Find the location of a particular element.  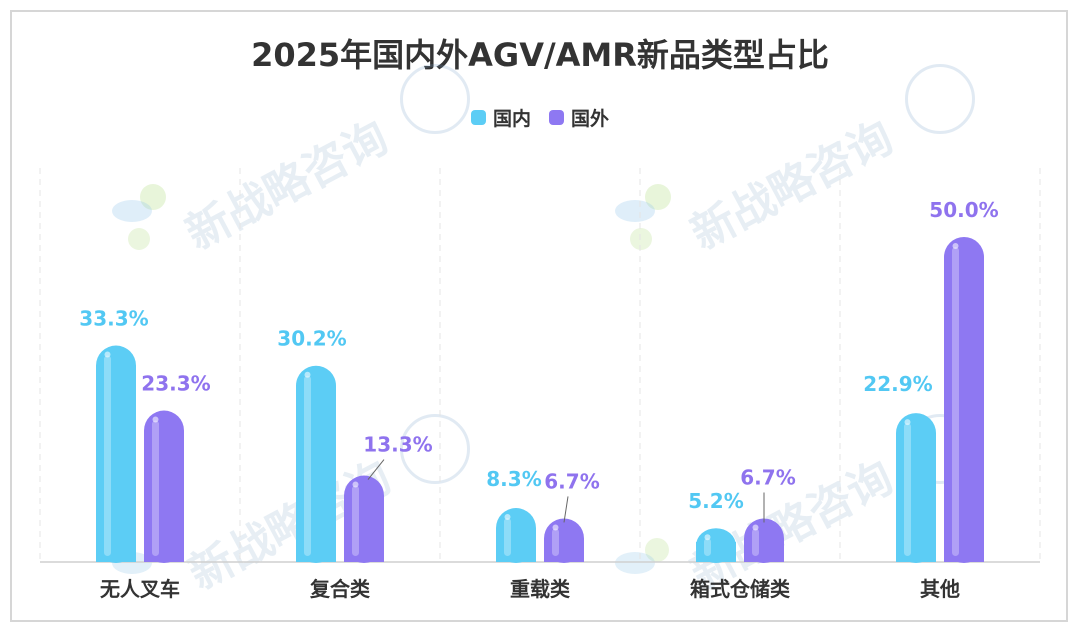

legend: 国内 国外 is located at coordinates (540, 117).